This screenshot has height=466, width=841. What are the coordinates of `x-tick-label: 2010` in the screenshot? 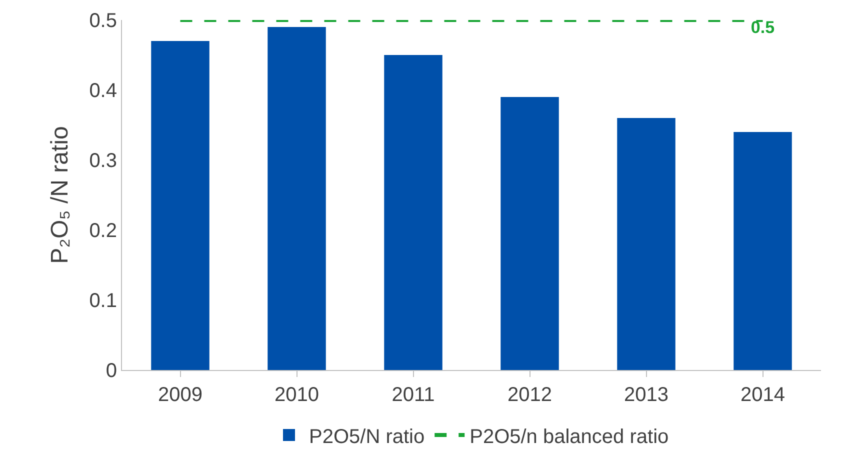 It's located at (296, 395).